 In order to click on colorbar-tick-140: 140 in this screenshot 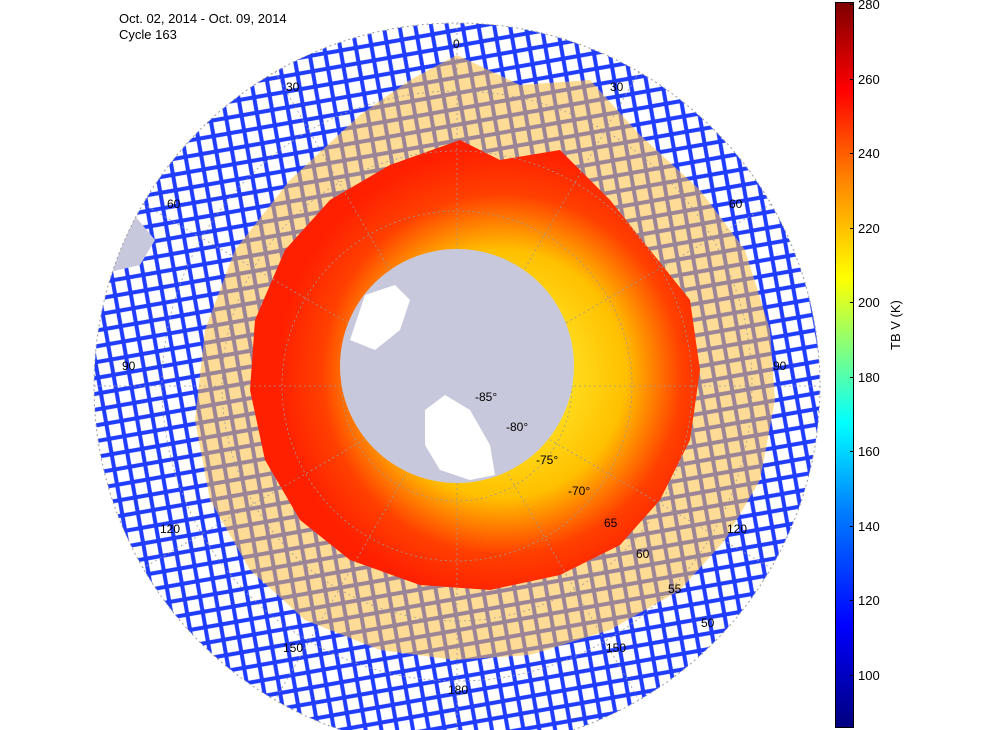, I will do `click(869, 526)`.